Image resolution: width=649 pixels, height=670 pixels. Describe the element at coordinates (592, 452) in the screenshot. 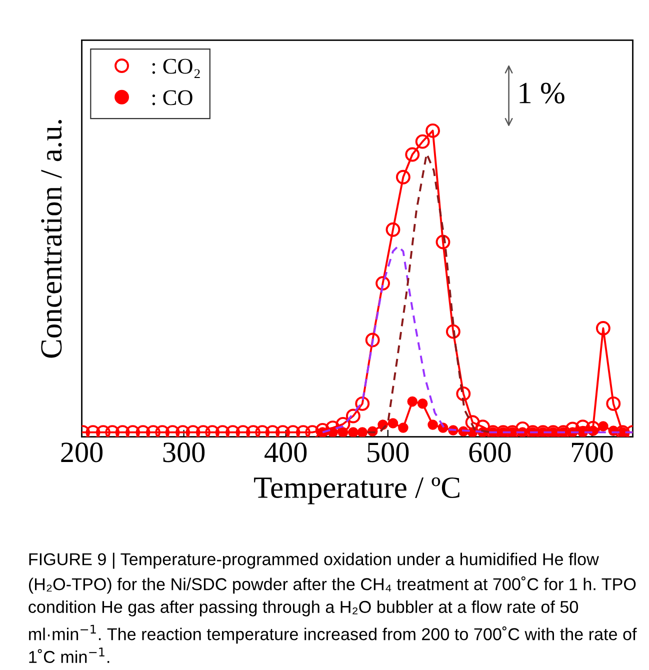

I see `x-tick-label: 700` at that location.